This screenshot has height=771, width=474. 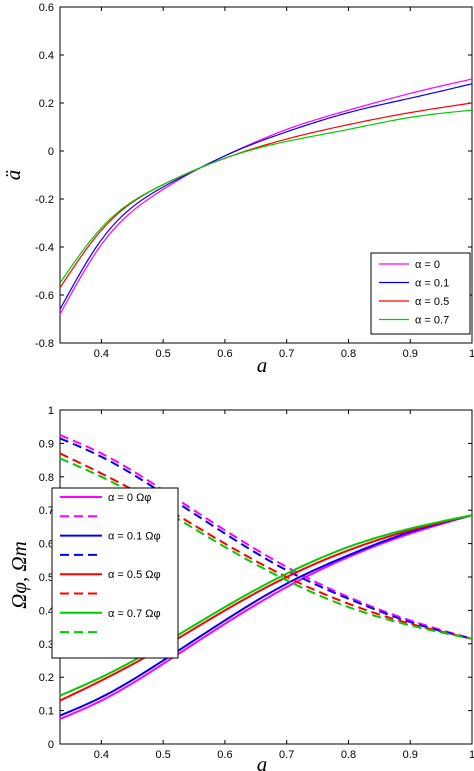 I want to click on y-tick-label: 0.3, so click(x=46, y=645).